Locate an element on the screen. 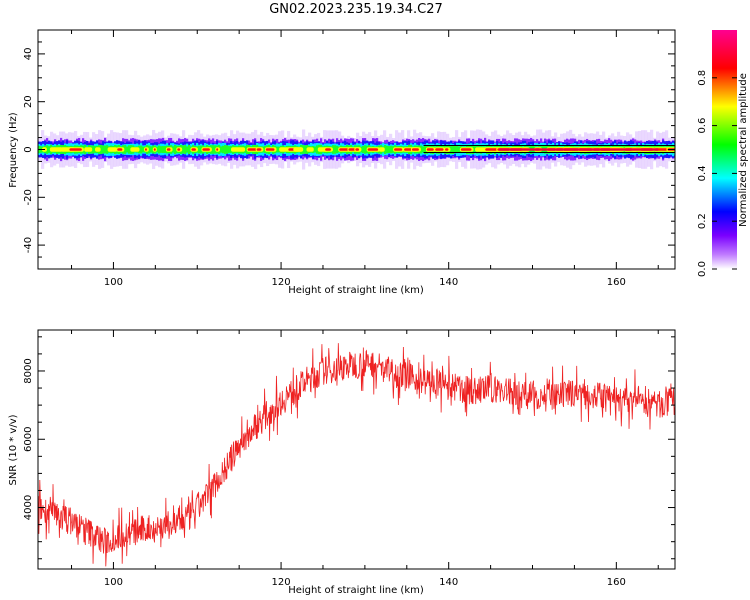 The height and width of the screenshot is (600, 750). snr-y-tick-label: 4000 is located at coordinates (28, 507).